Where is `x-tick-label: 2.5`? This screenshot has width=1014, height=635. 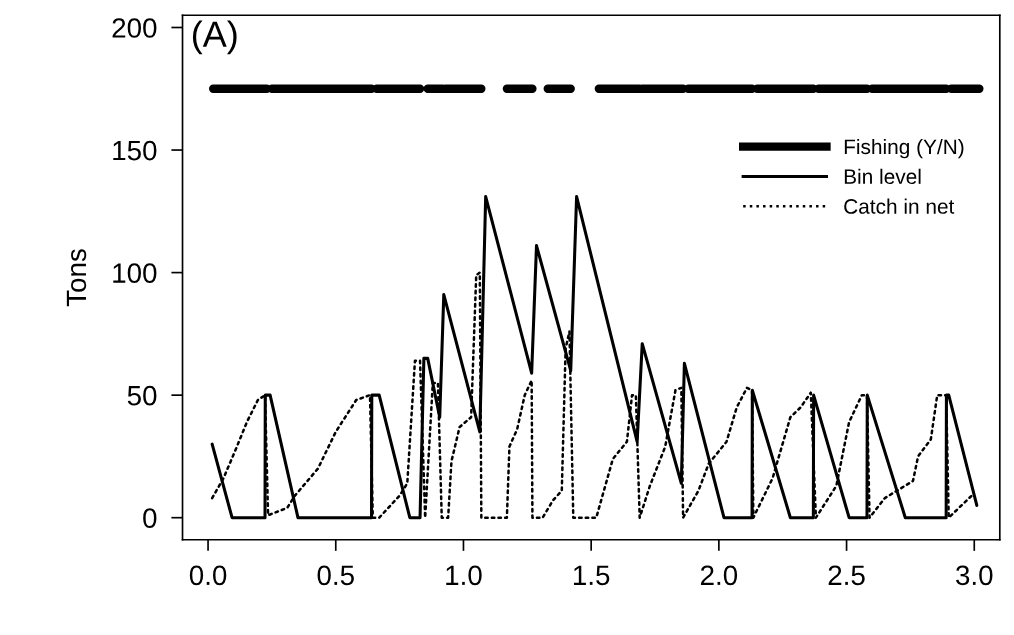
x-tick-label: 2.5 is located at coordinates (846, 575).